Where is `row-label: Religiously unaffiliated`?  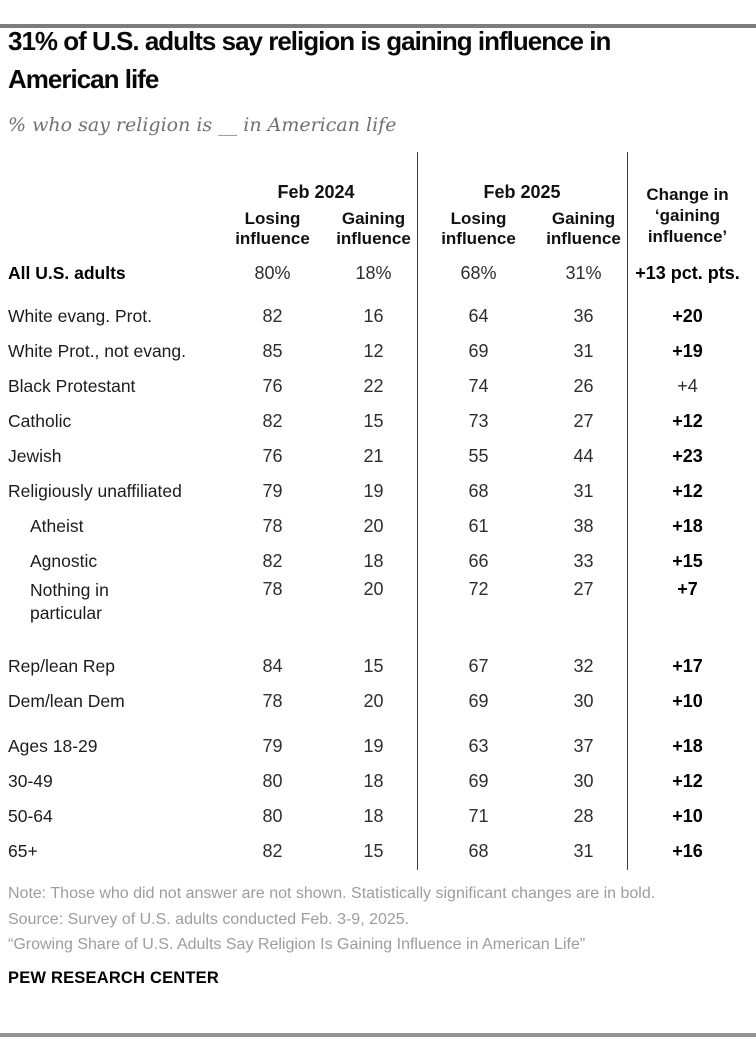
row-label: Religiously unaffiliated is located at coordinates (95, 491).